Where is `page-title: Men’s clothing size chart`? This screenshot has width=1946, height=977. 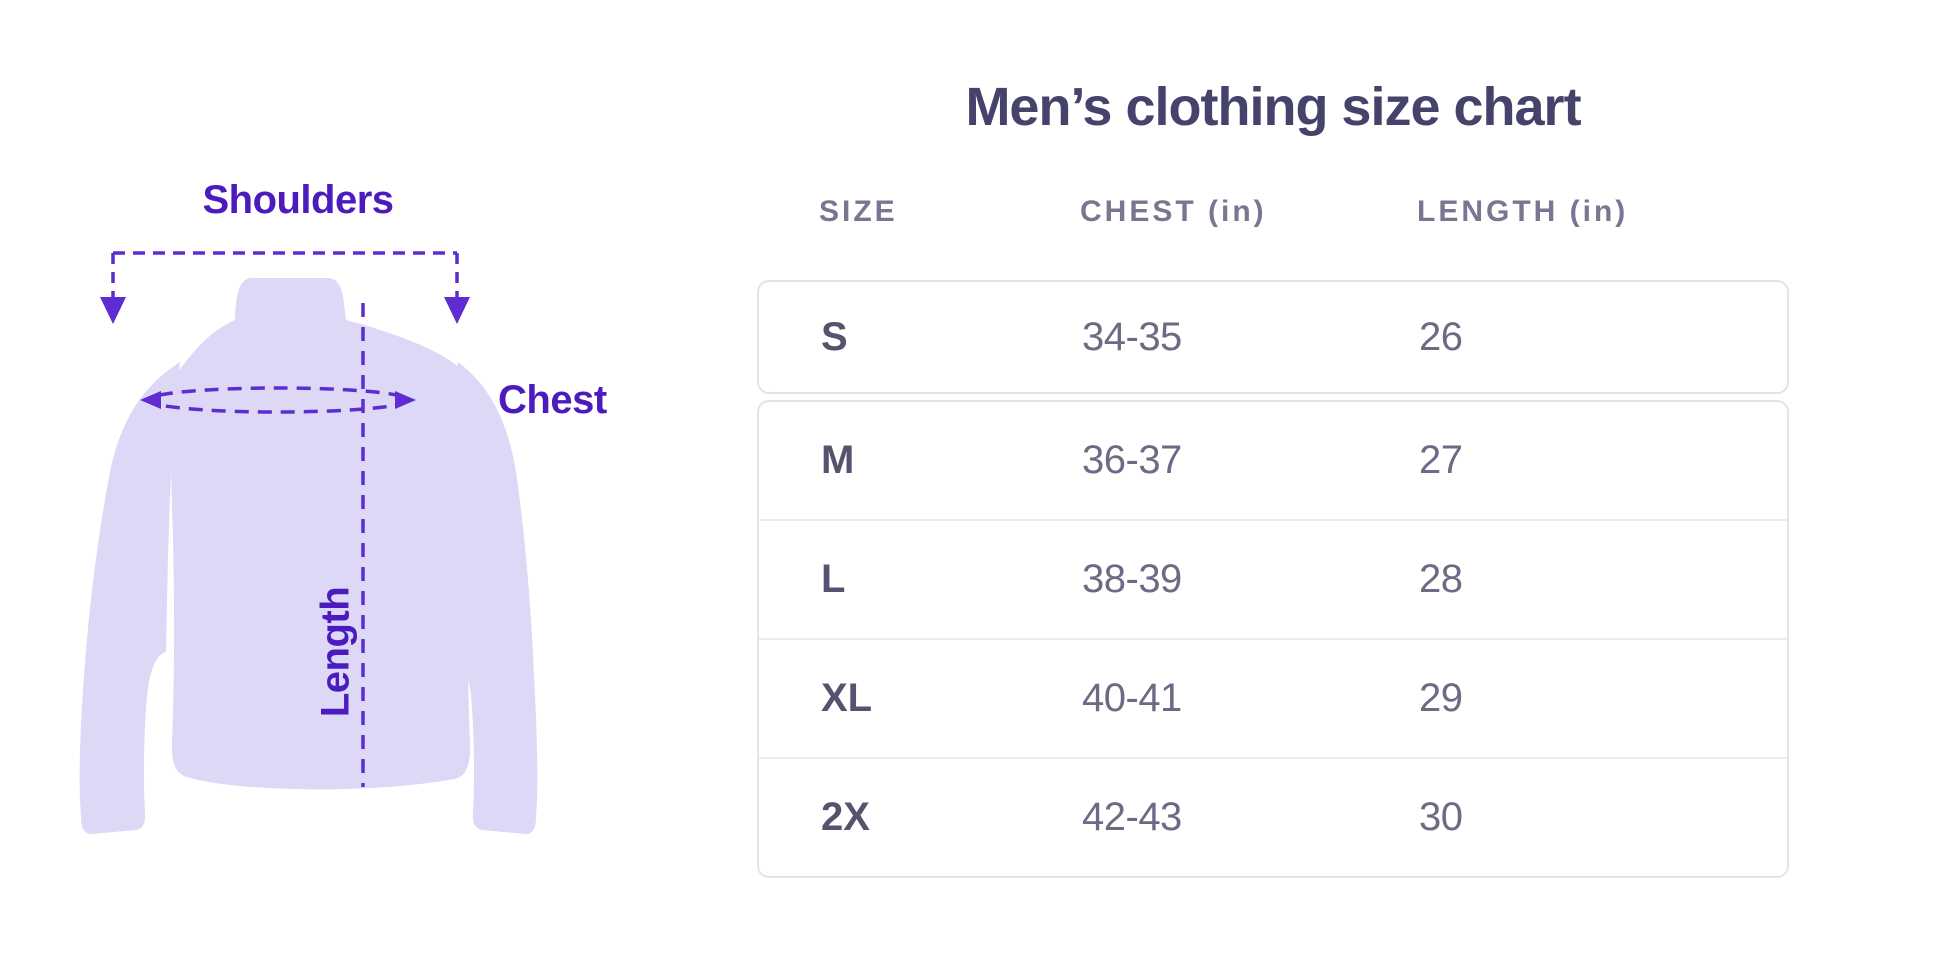
page-title: Men’s clothing size chart is located at coordinates (1273, 107).